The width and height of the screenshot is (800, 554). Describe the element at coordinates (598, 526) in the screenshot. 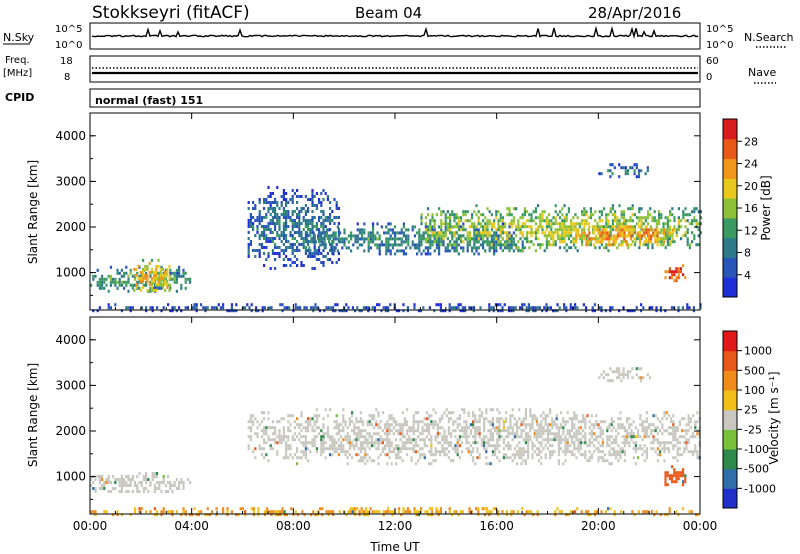

I see `x-tick-label: 20:00` at that location.